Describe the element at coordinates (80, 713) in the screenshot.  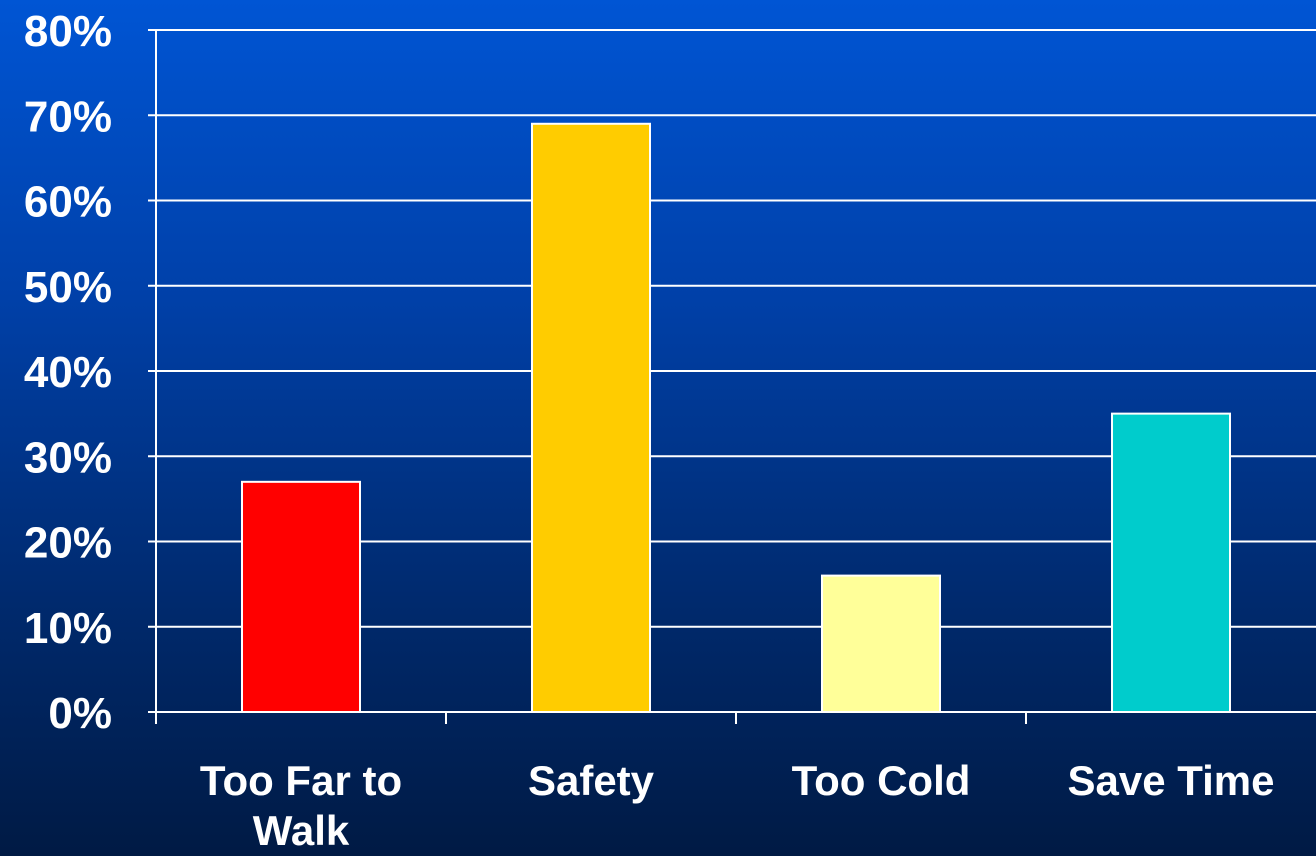
I see `y-tick-label: 0%` at that location.